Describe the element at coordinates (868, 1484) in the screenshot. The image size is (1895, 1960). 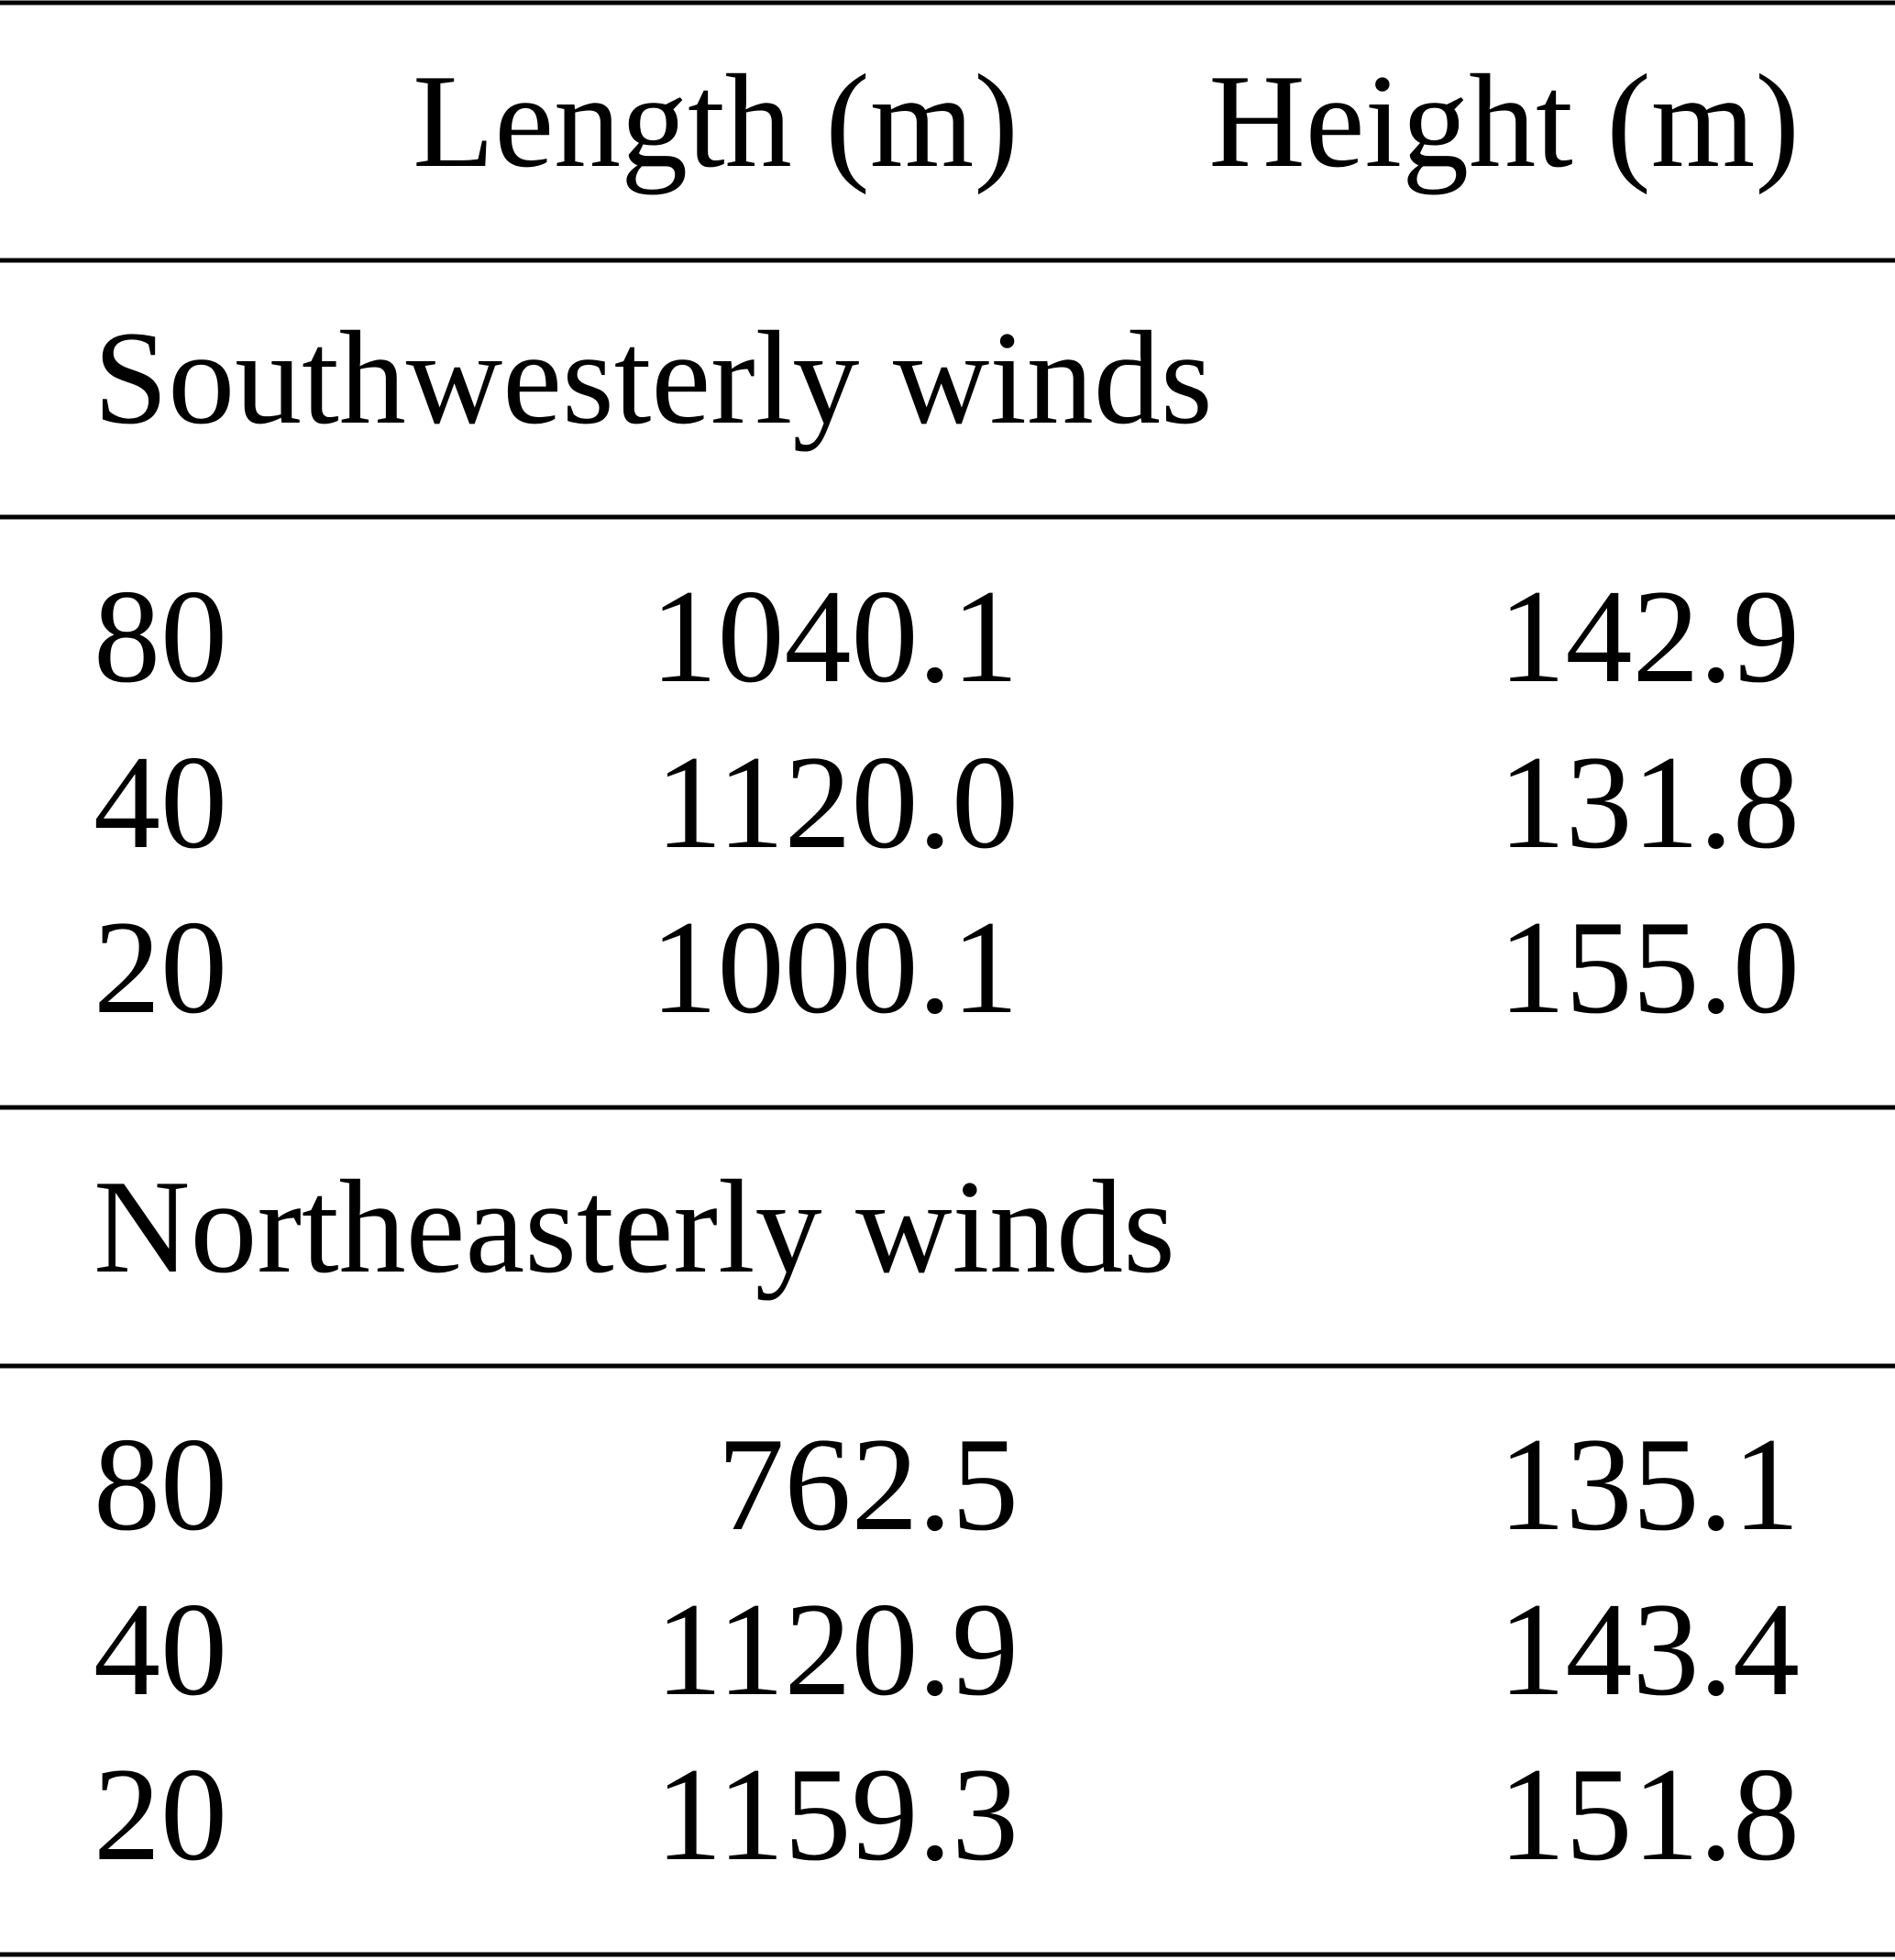
I see `cell: 762.5` at that location.